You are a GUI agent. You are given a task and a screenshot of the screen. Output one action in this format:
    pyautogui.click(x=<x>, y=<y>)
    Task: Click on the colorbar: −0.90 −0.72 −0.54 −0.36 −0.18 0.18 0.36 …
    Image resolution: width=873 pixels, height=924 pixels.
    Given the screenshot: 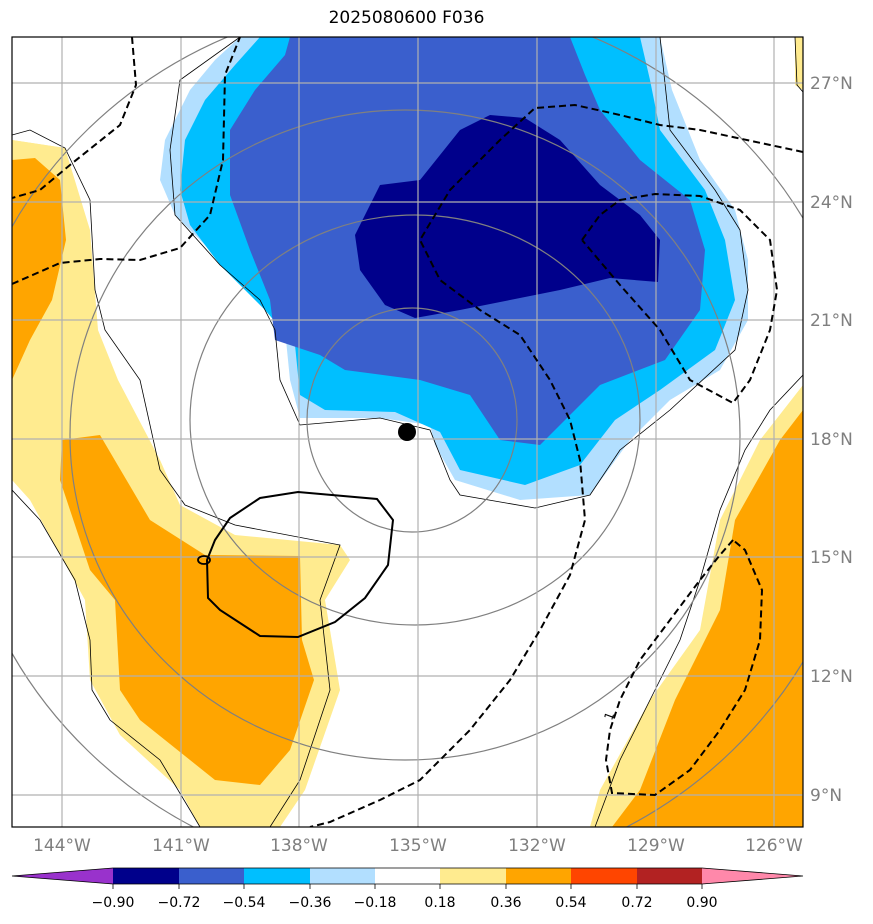 What is the action you would take?
    pyautogui.click(x=407, y=889)
    